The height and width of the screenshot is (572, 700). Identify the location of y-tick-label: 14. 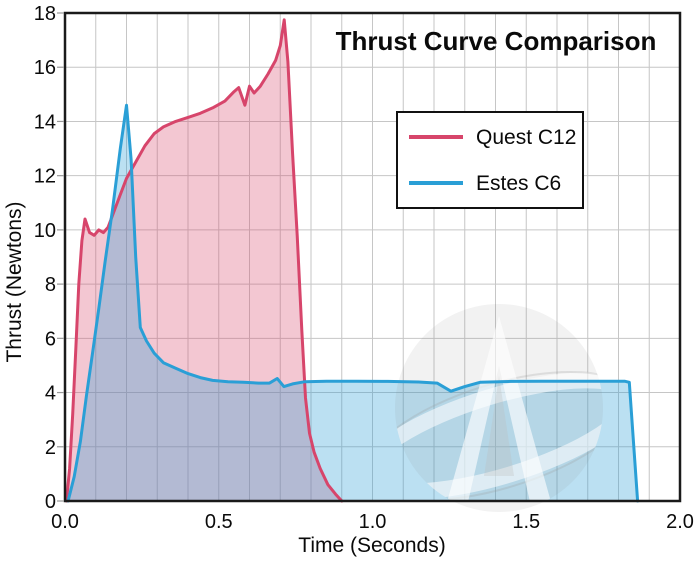
(45, 122).